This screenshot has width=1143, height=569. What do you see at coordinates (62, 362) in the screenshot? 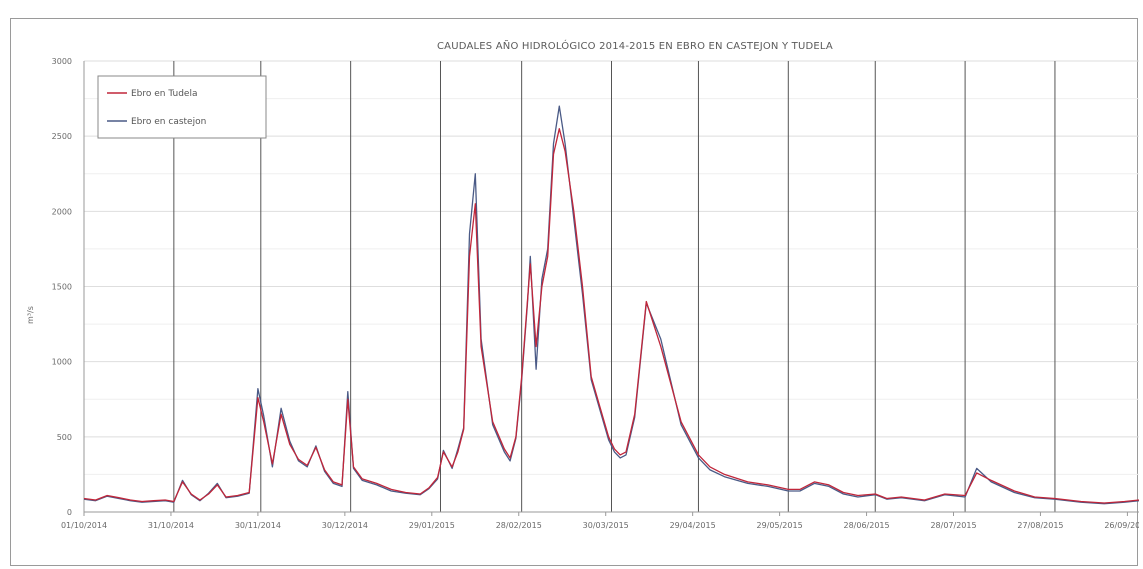
I see `y-tick-label: 1000` at bounding box center [62, 362].